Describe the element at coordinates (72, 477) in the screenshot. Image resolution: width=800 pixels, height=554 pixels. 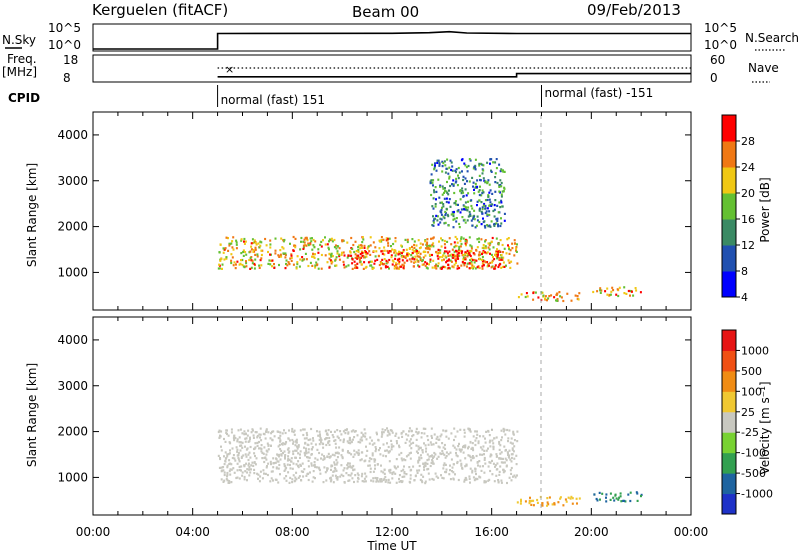
I see `y-tick-label: 1000` at that location.